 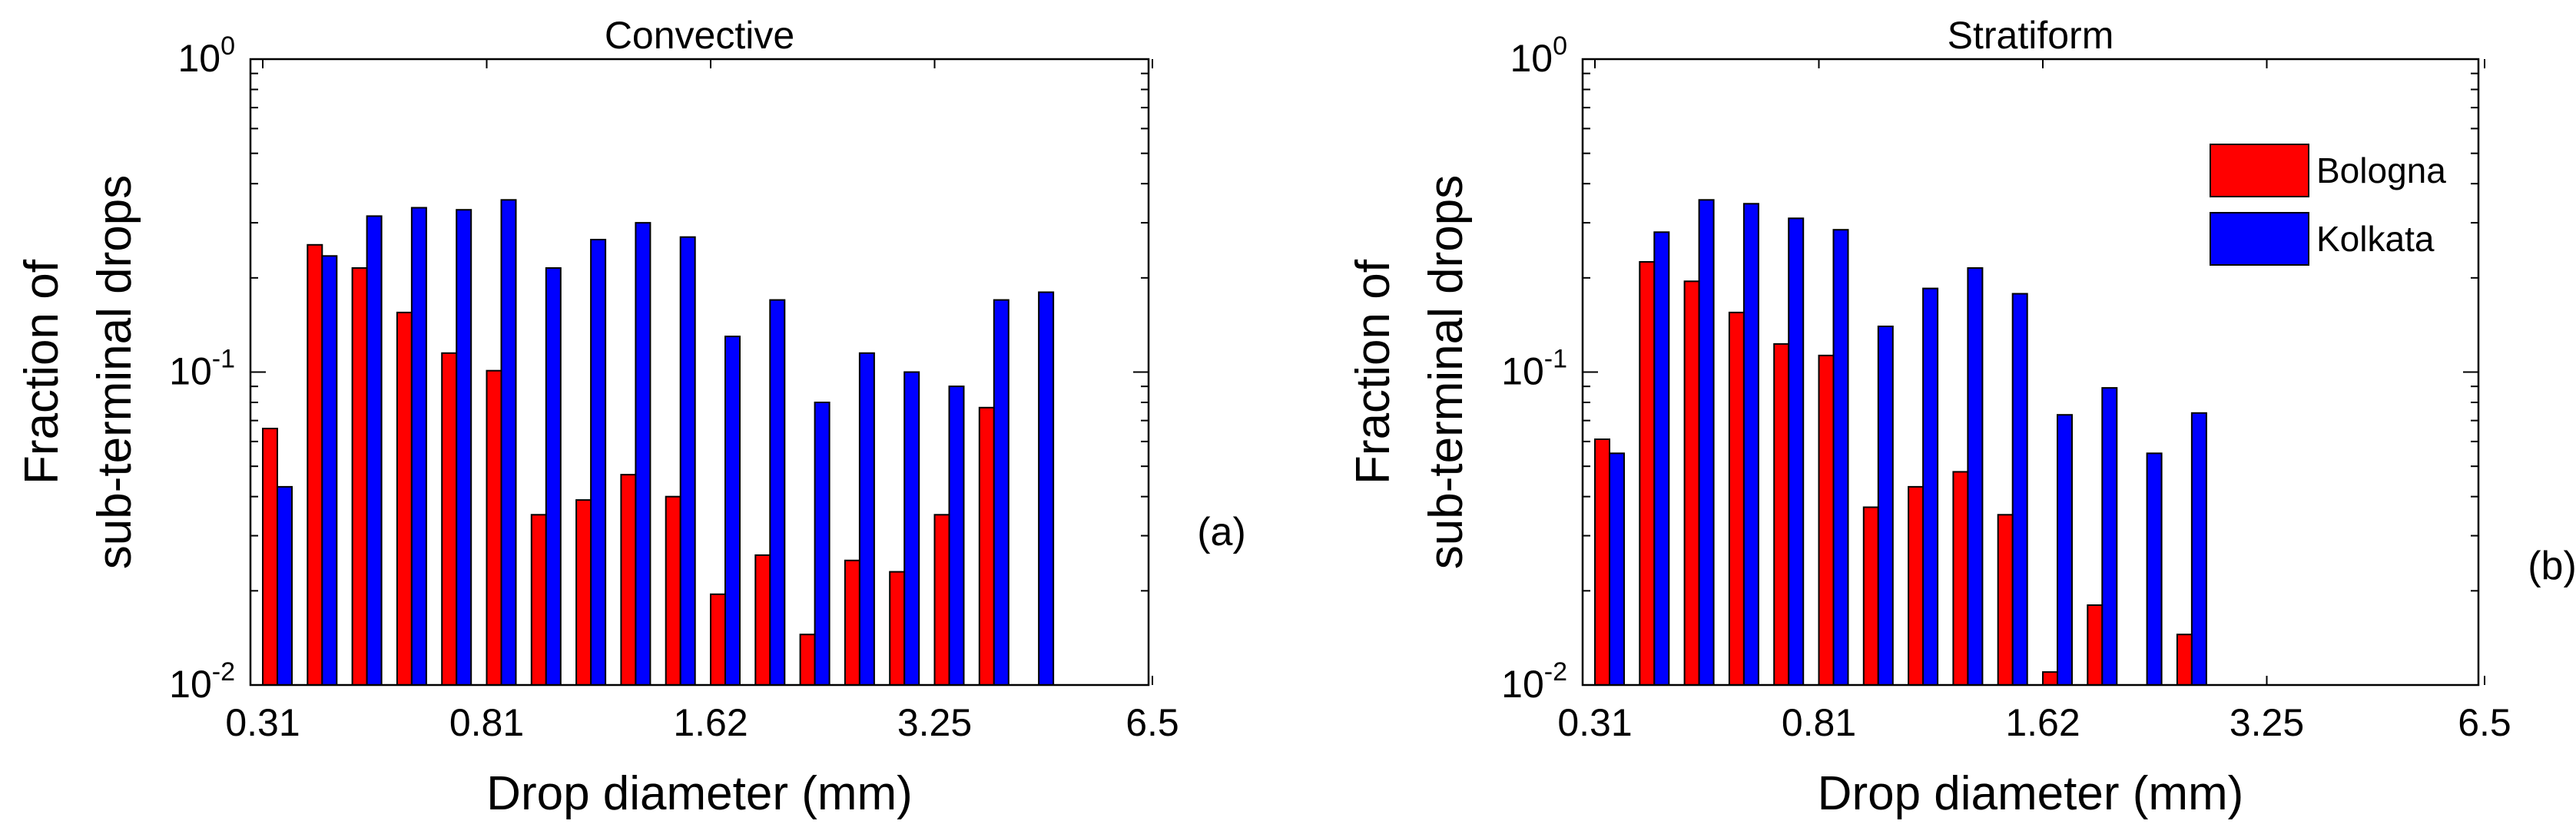 What do you see at coordinates (2328, 205) in the screenshot?
I see `legend: Bologna Kolkata` at bounding box center [2328, 205].